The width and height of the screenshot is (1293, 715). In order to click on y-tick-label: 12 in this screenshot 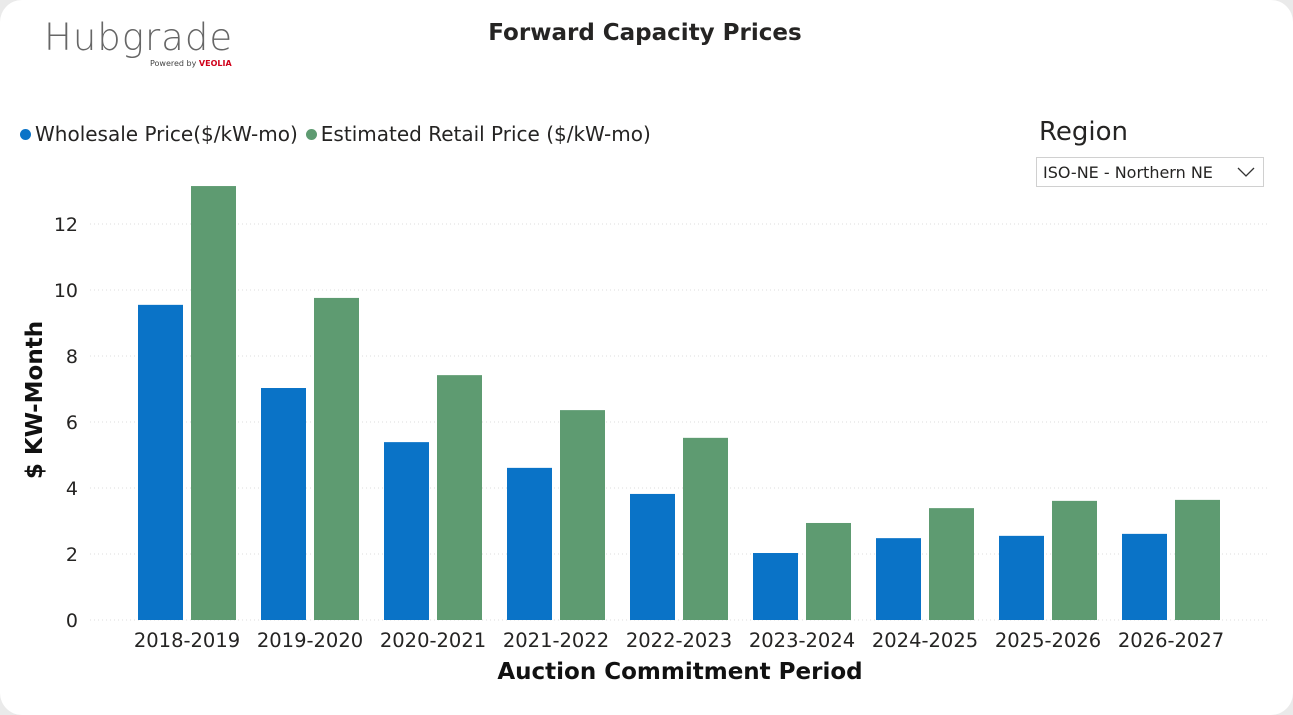, I will do `click(66, 225)`.